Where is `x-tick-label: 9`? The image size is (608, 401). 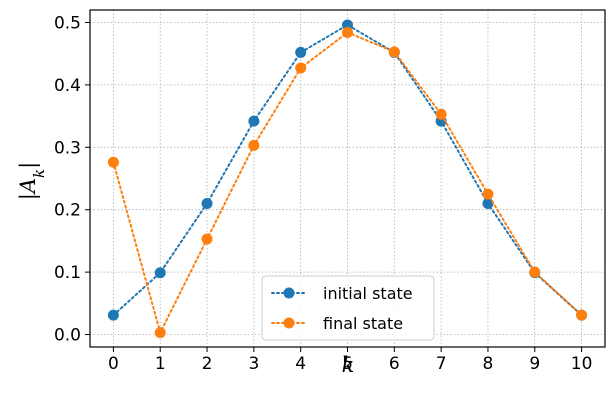 x-tick-label: 9 is located at coordinates (534, 364).